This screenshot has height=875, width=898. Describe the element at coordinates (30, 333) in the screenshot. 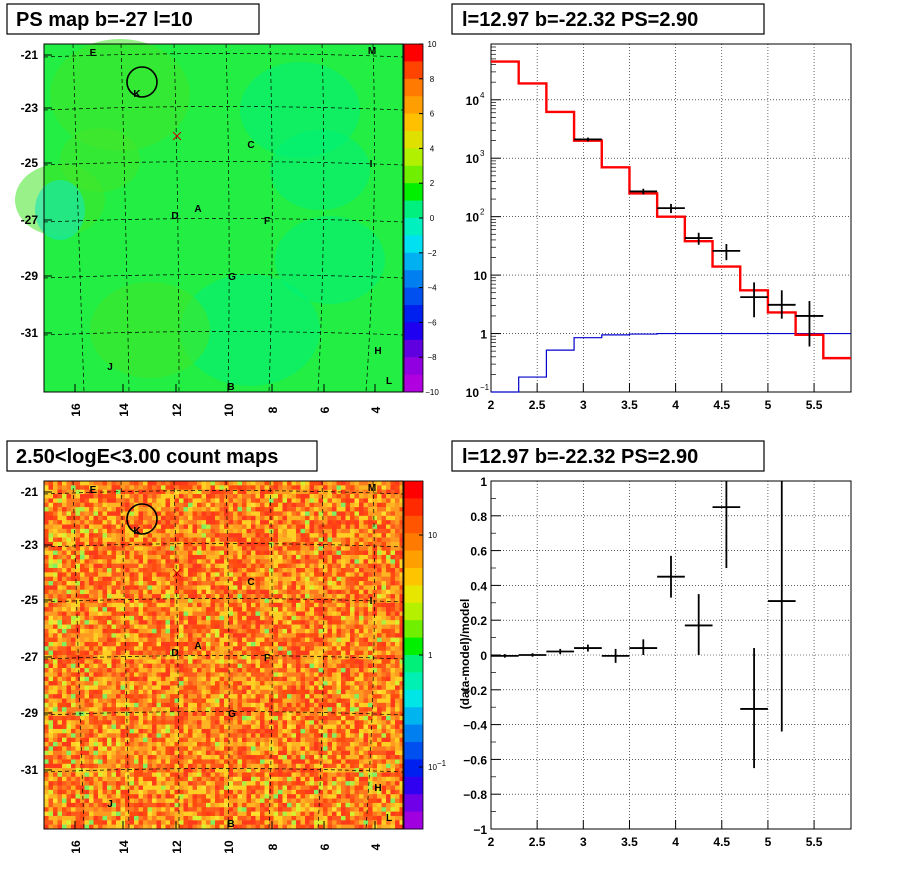

I see `ps-map-ytick-label: -31` at that location.